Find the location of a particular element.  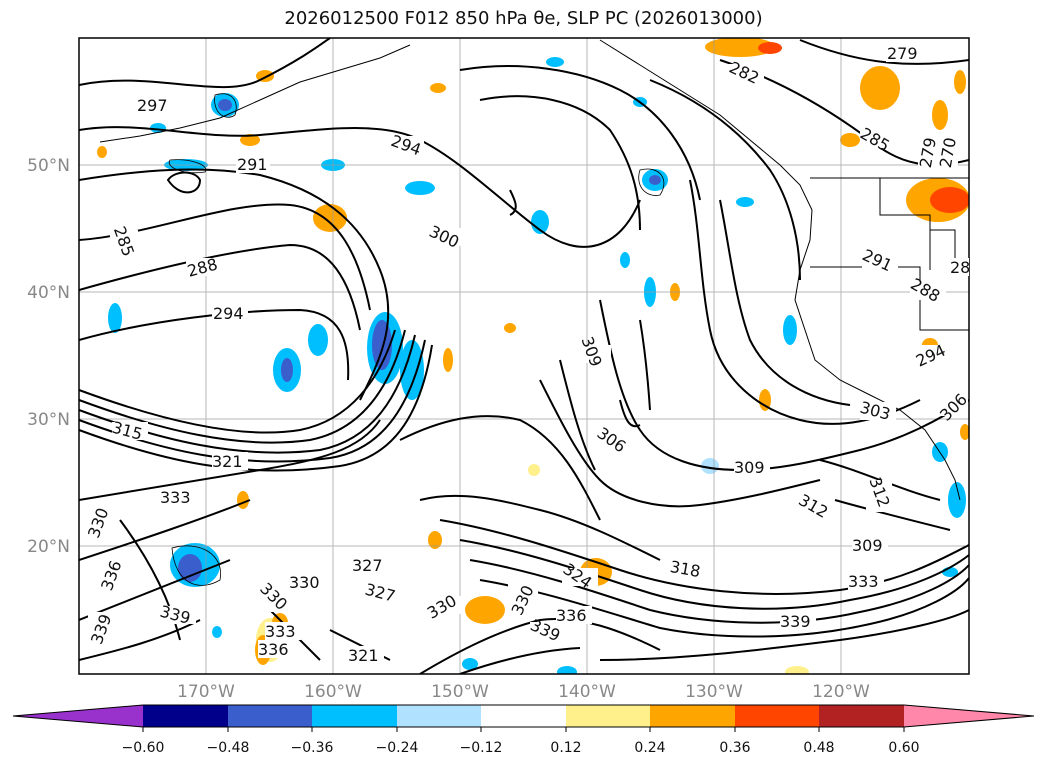

colorbar-tick: 0.36 is located at coordinates (734, 748).